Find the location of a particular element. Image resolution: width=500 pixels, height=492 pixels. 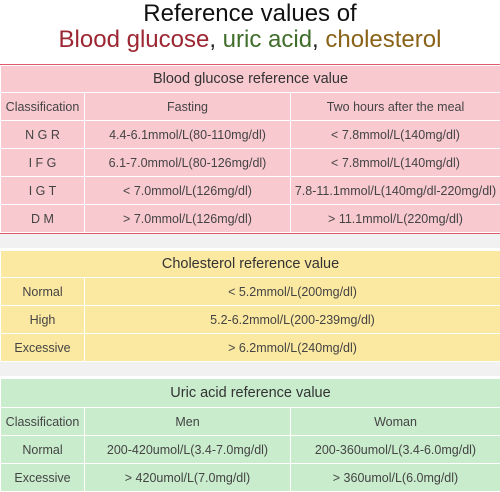

table-cell: > 6.2mmol/L(240mg/dl) is located at coordinates (292, 348).